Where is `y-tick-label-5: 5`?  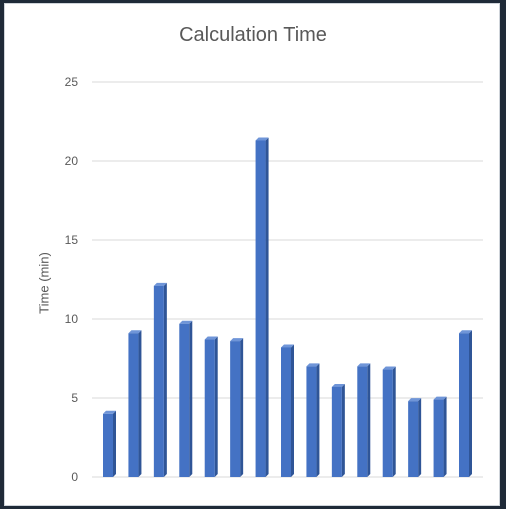
y-tick-label-5: 5 is located at coordinates (74, 398).